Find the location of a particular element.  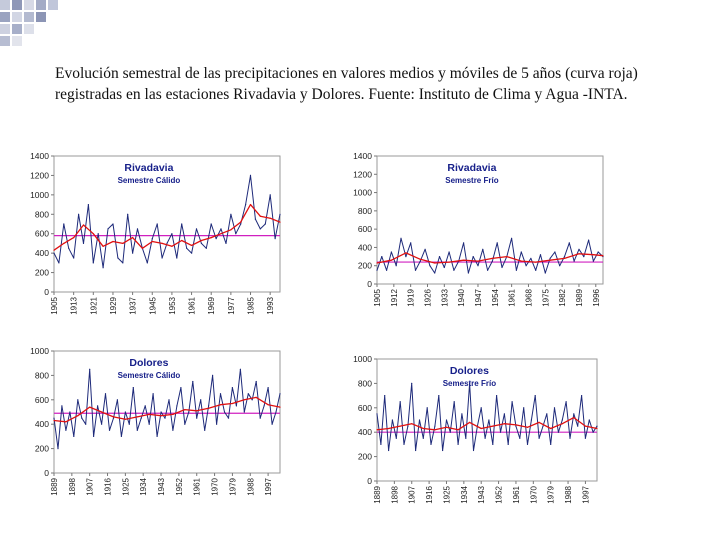

chart-subtitle: Semestre Frío is located at coordinates (469, 383).